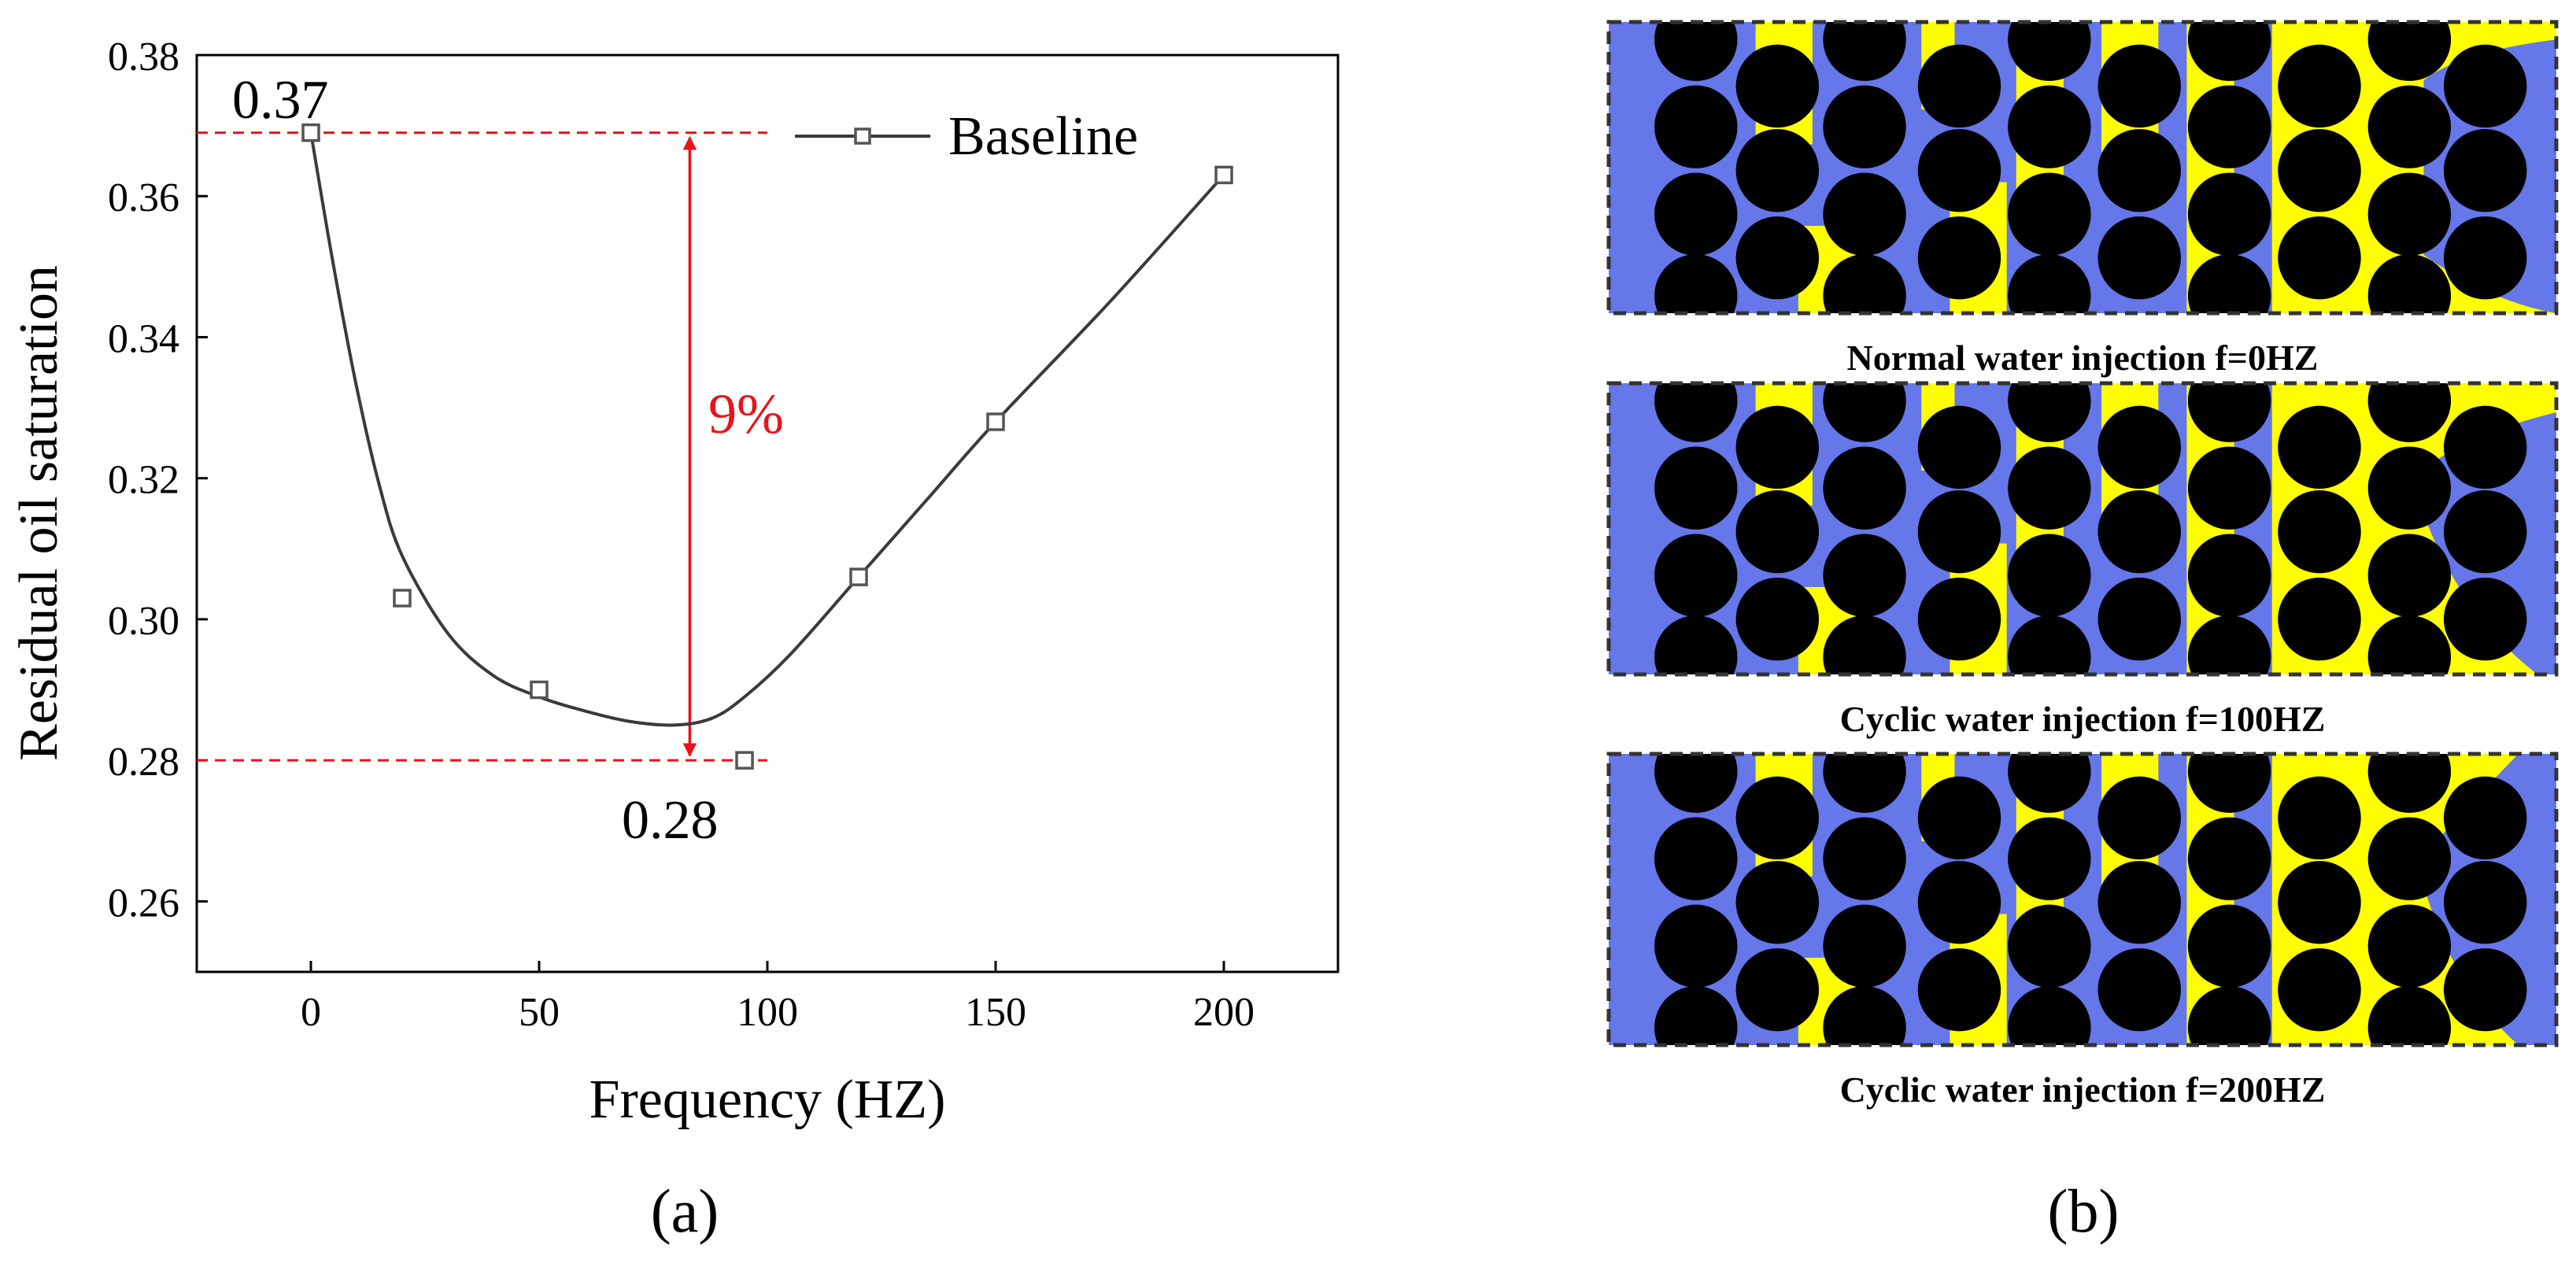 The height and width of the screenshot is (1267, 2576). I want to click on x-tick-label: 100, so click(767, 1012).